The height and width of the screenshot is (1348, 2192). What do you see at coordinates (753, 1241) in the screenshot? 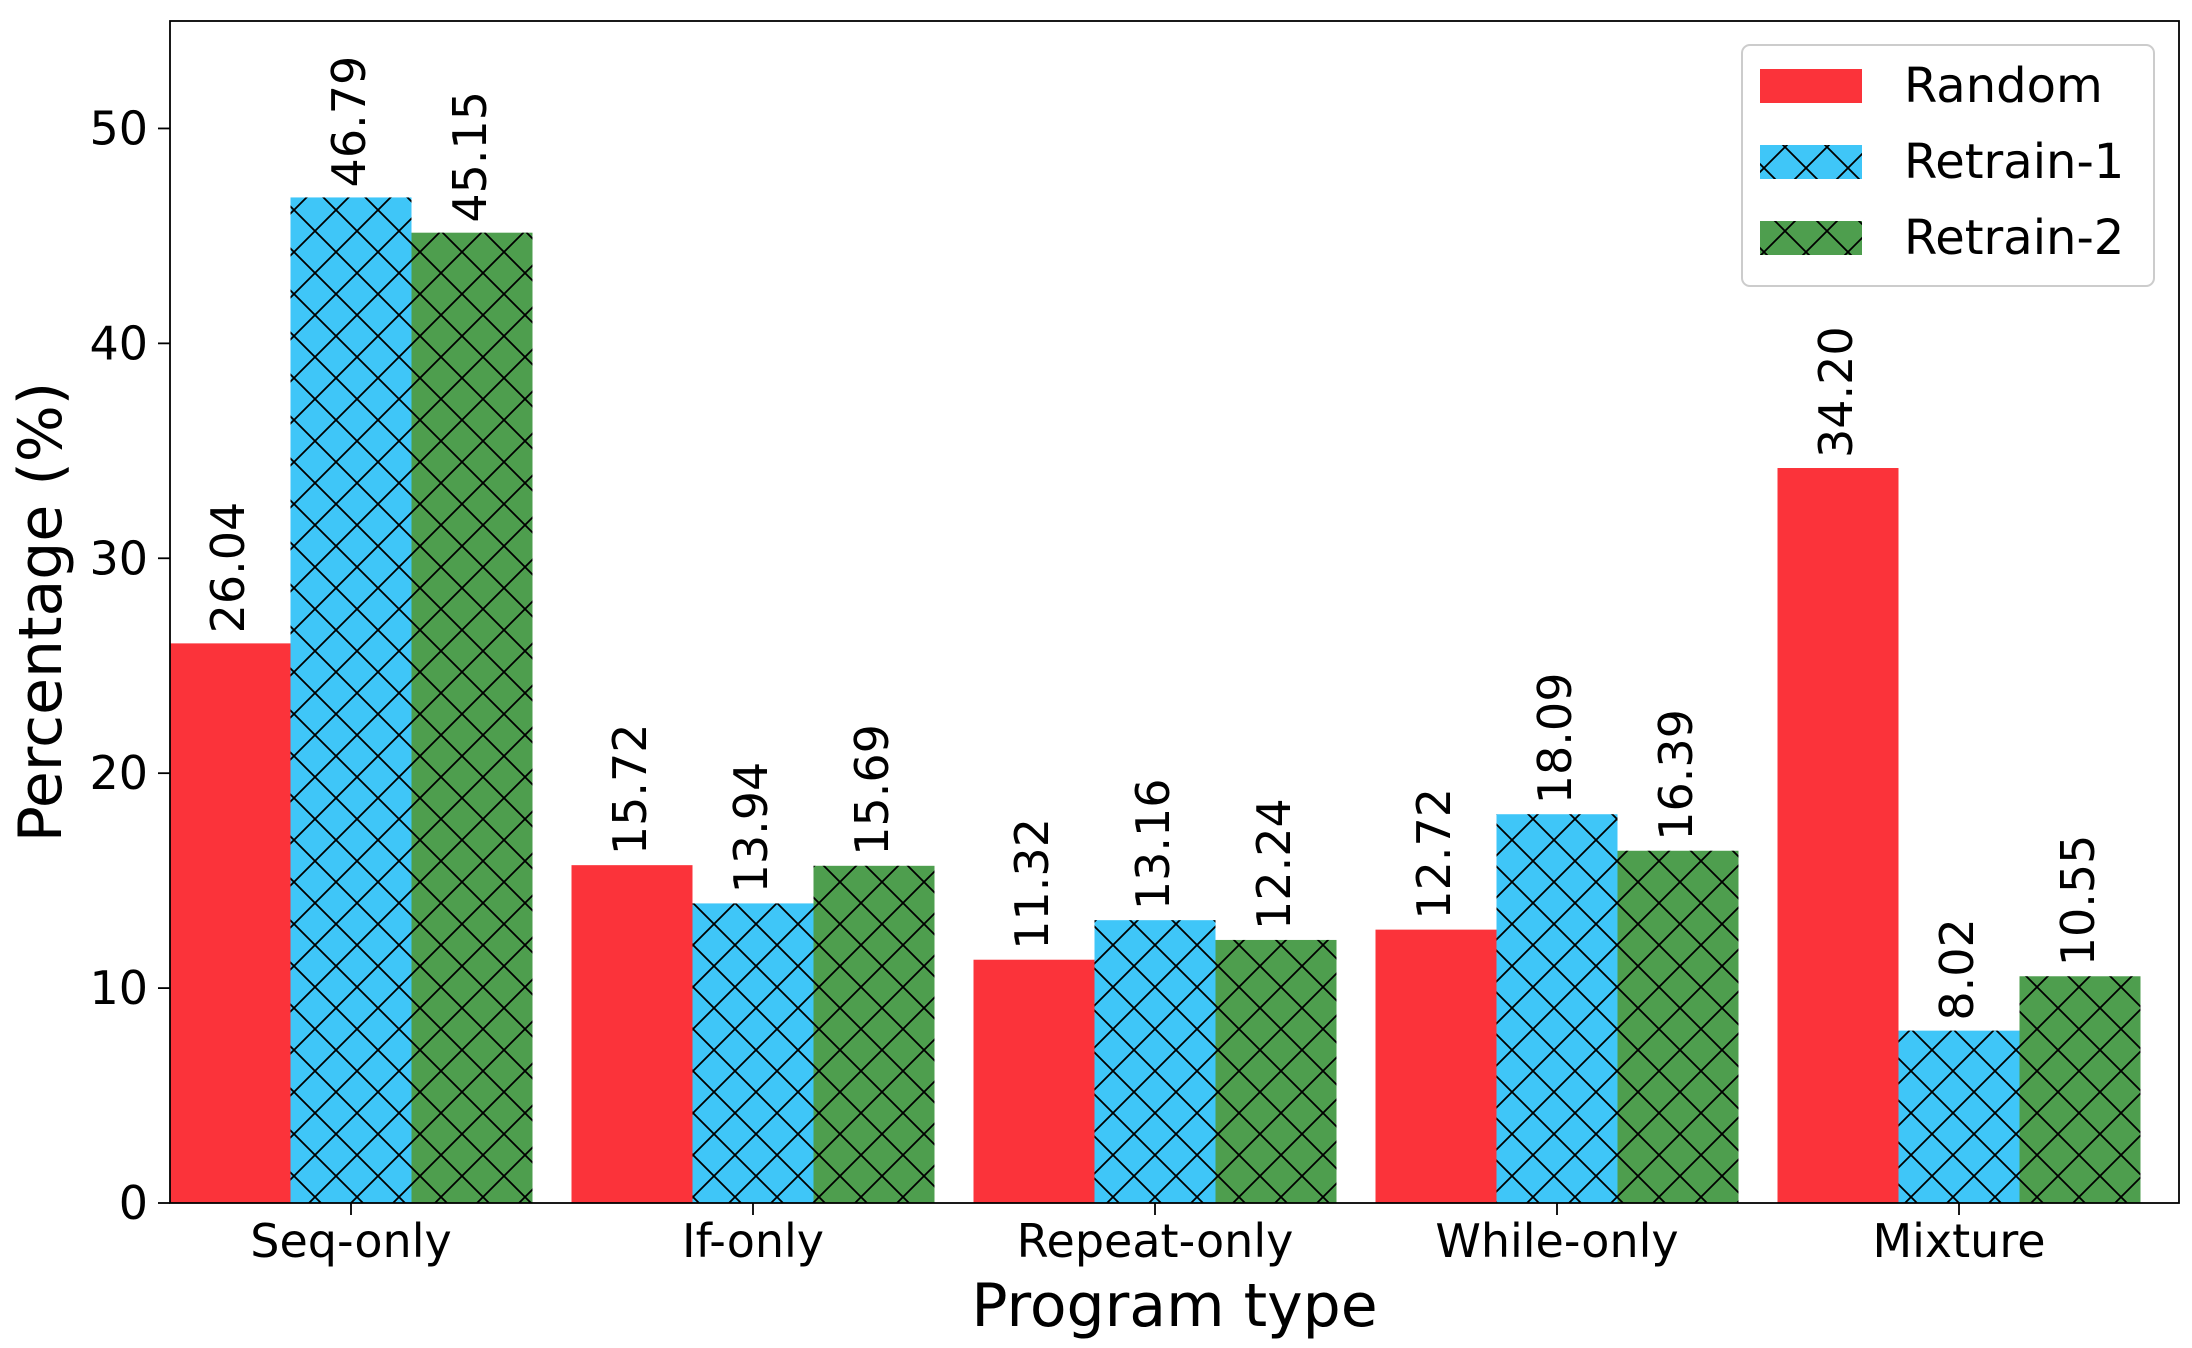
I see `x-tick-label-if-only: If-only` at bounding box center [753, 1241].